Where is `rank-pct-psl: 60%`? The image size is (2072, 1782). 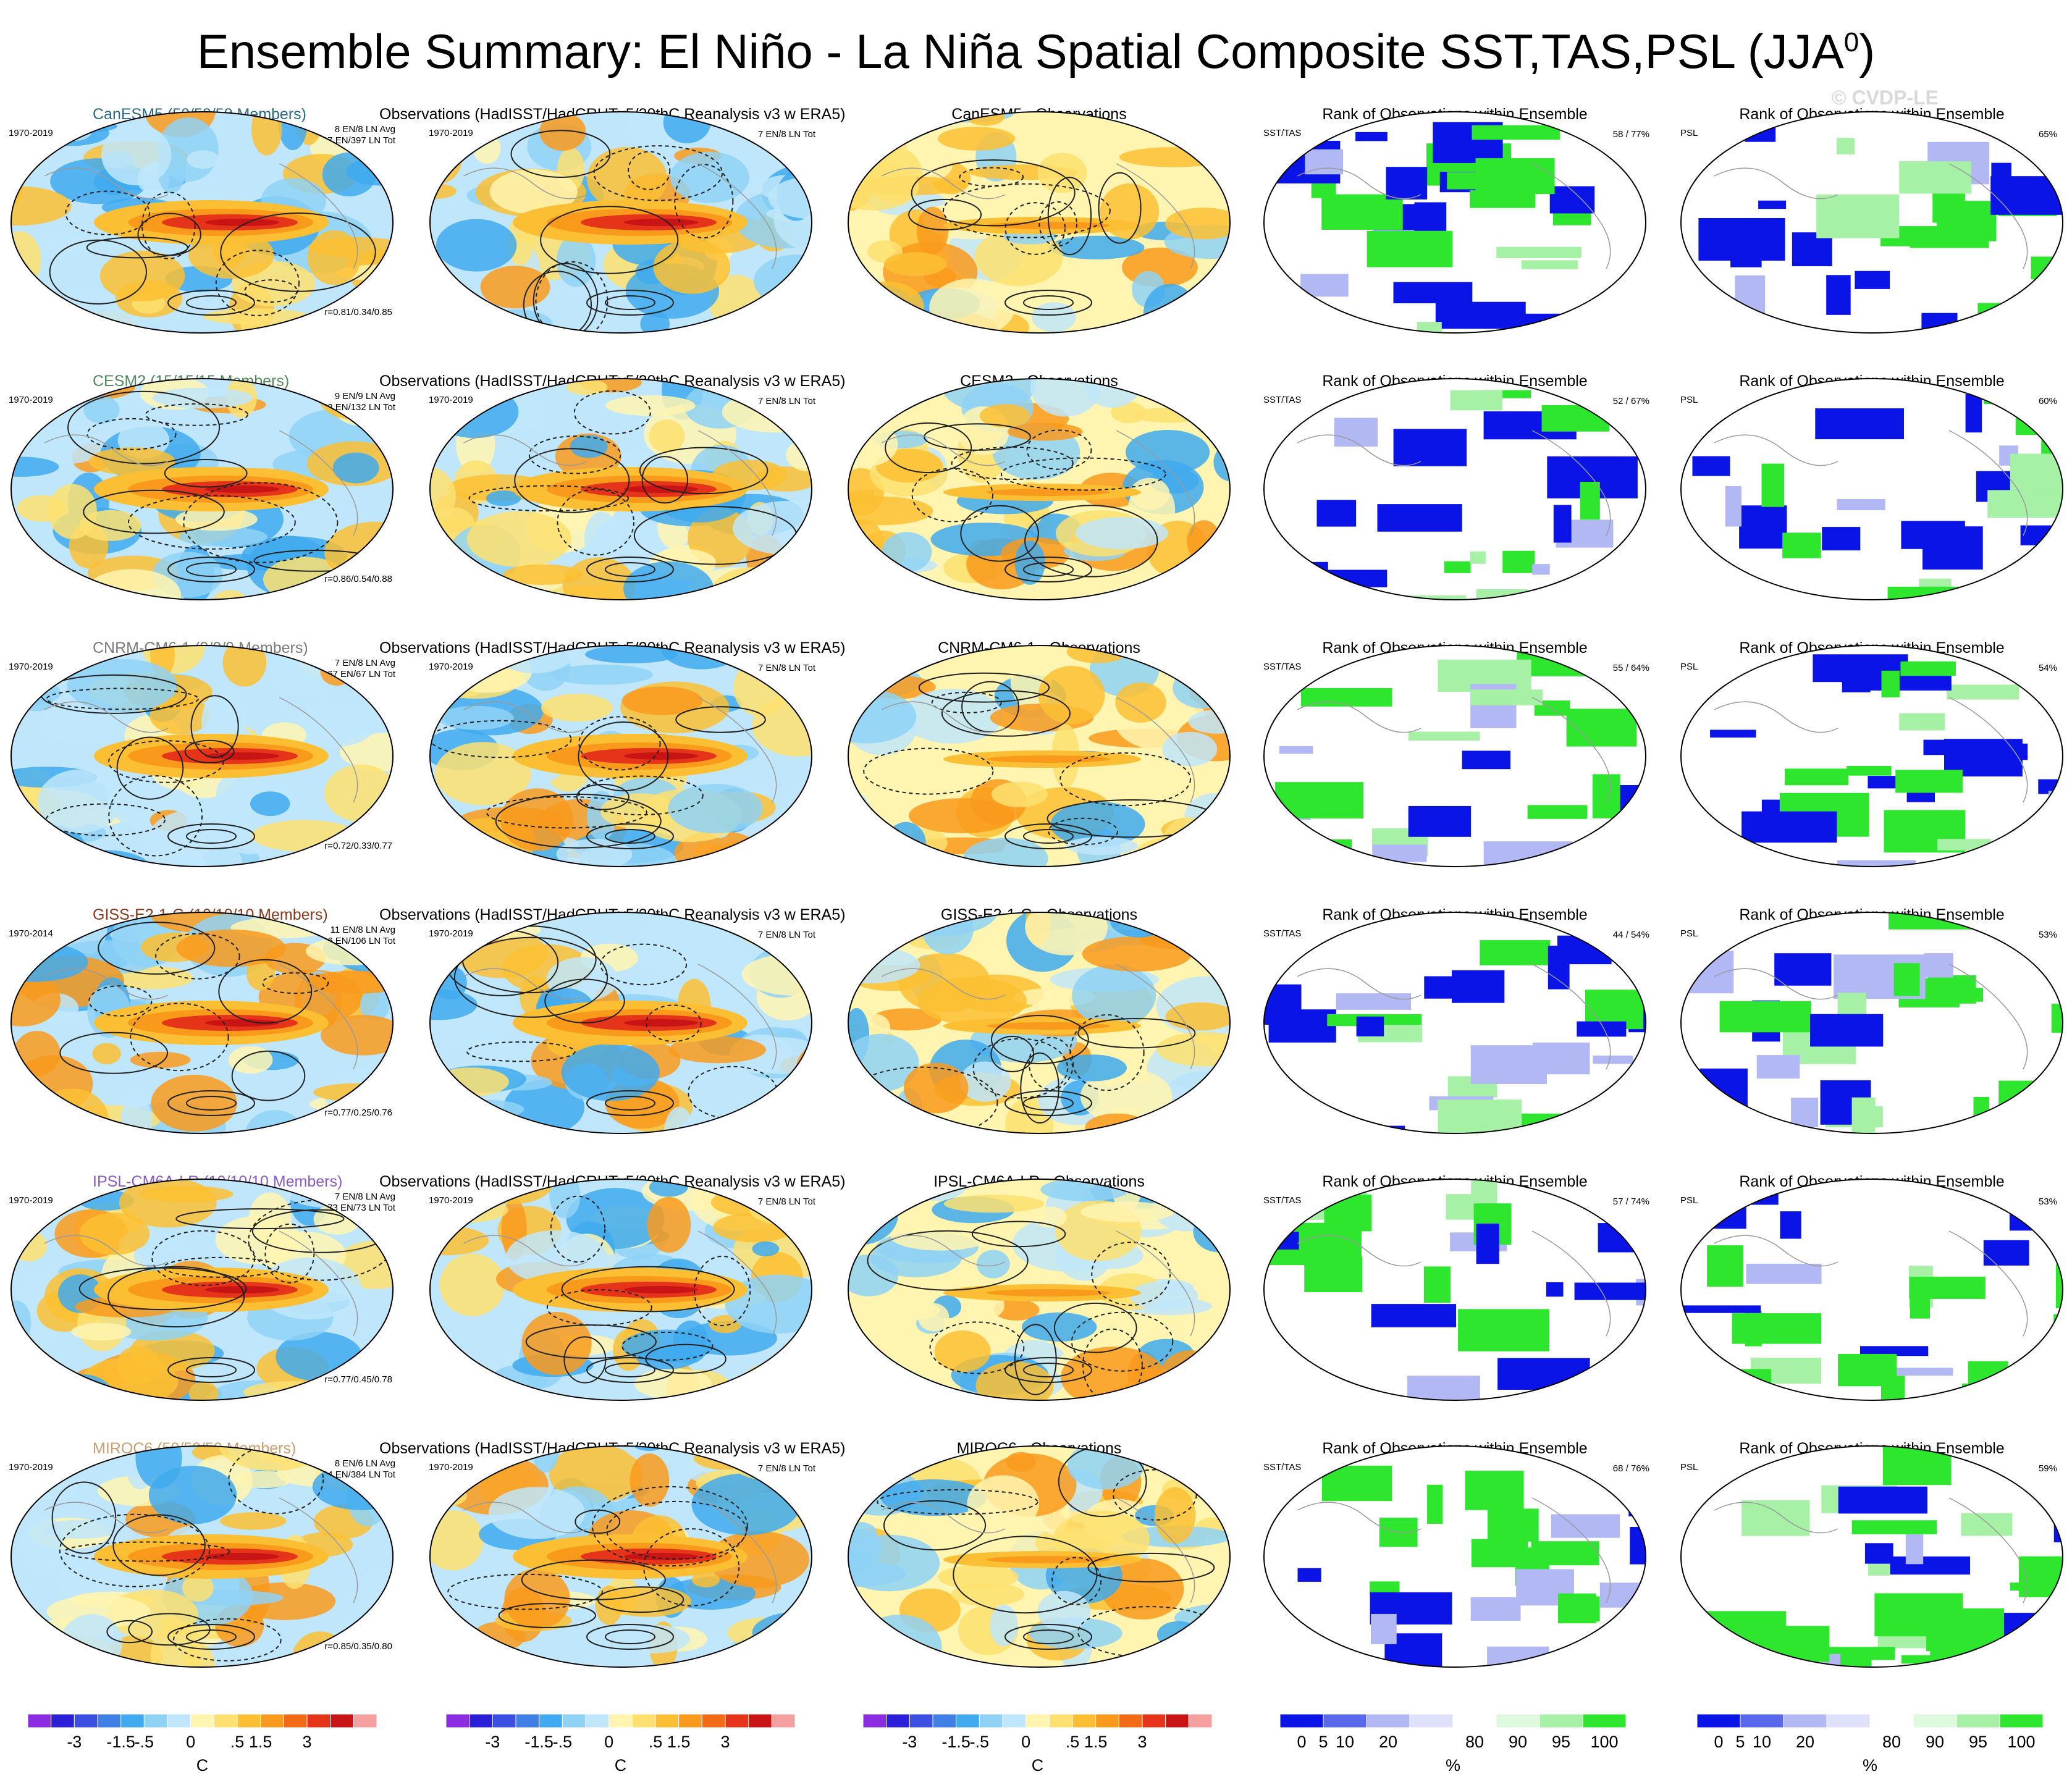
rank-pct-psl: 60% is located at coordinates (2047, 401).